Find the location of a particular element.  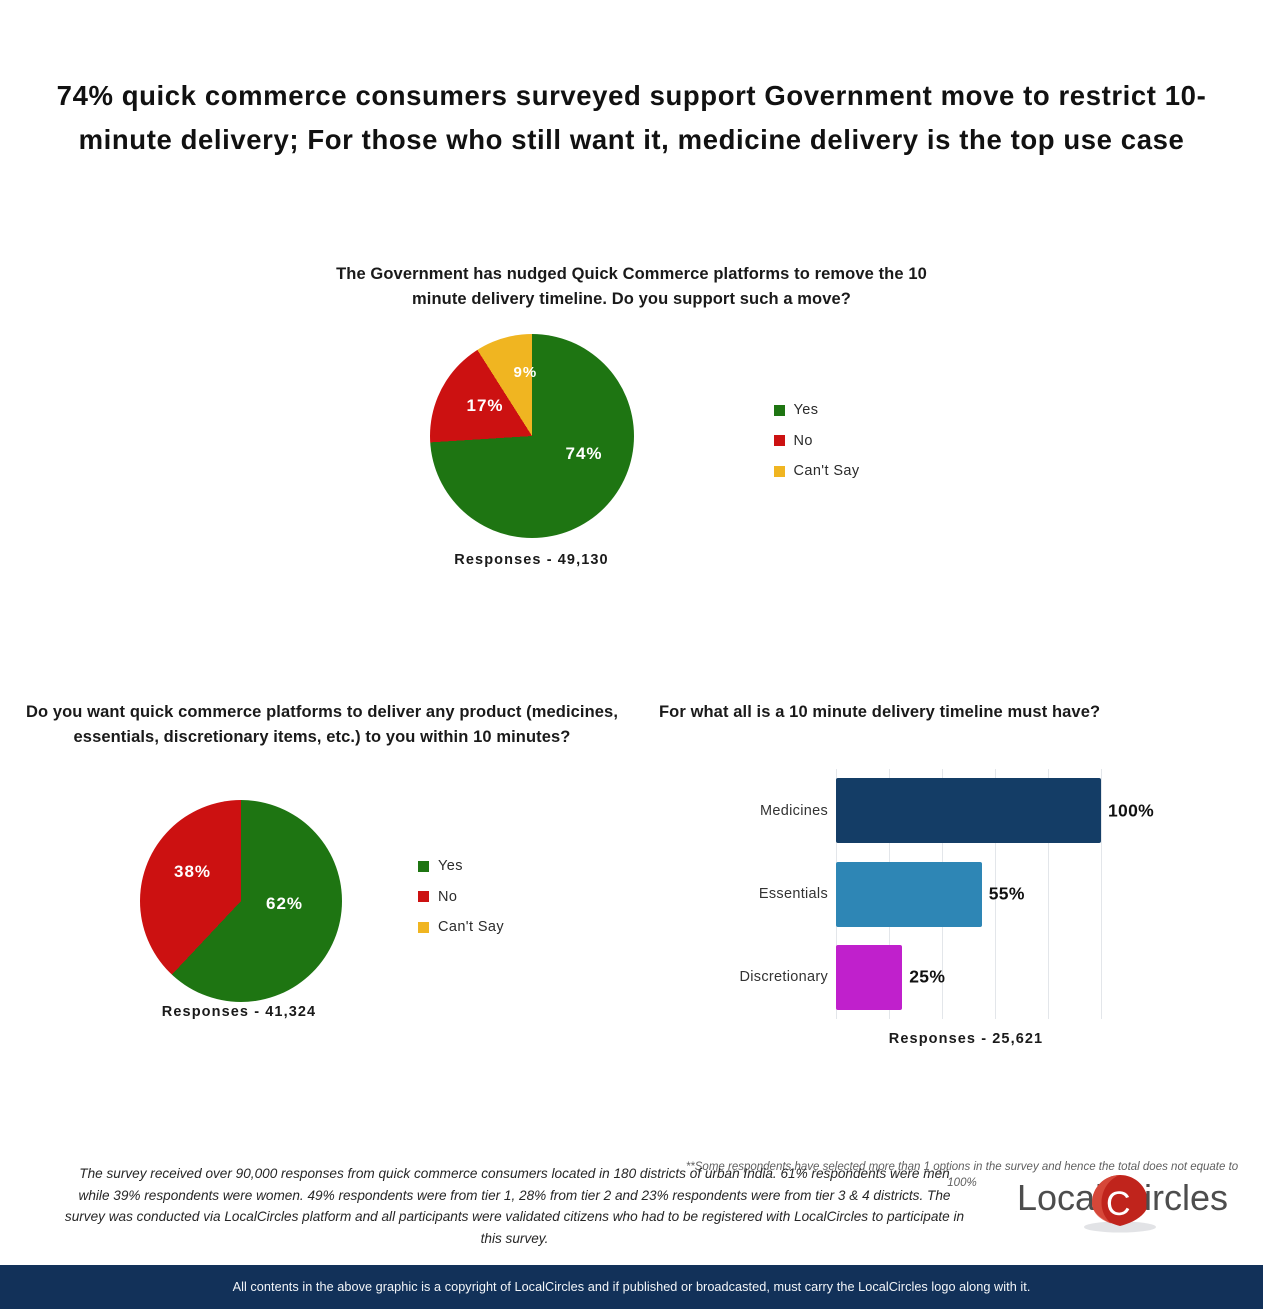

bar-value-label: 100% is located at coordinates (1131, 810).